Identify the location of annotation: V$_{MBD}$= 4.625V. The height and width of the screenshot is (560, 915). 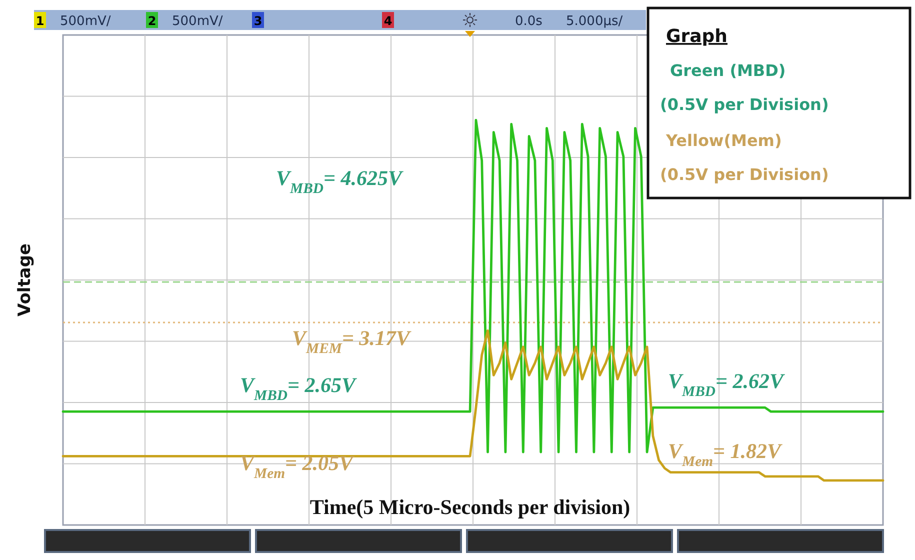
(340, 181).